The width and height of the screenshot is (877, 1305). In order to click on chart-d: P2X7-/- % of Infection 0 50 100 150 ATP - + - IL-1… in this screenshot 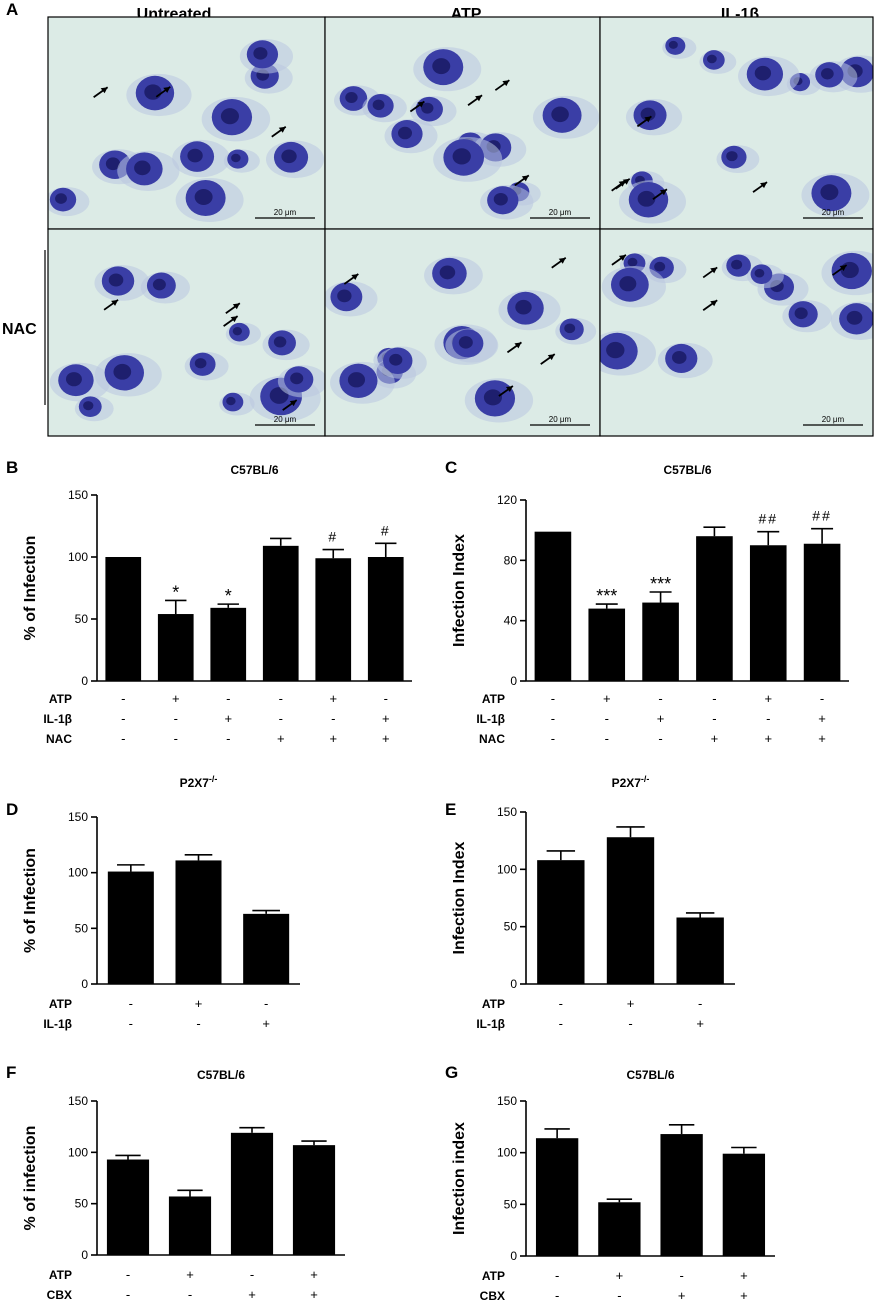, I will do `click(161, 902)`.